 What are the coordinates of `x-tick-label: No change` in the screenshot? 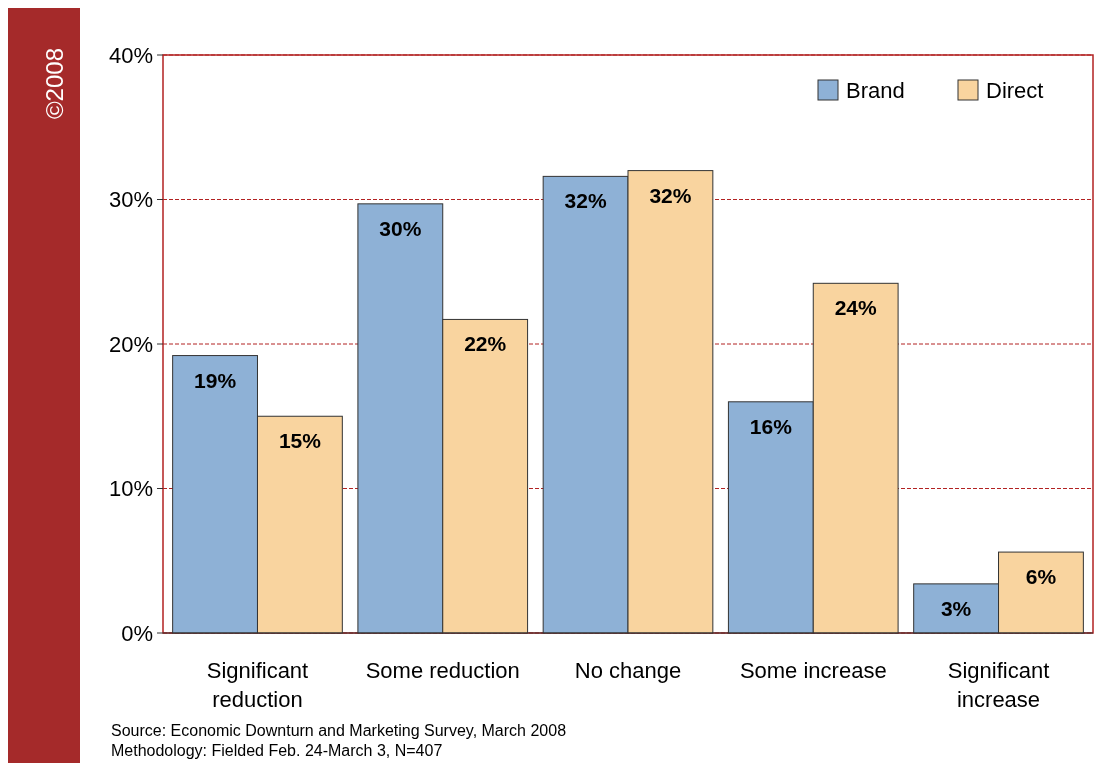 It's located at (628, 670).